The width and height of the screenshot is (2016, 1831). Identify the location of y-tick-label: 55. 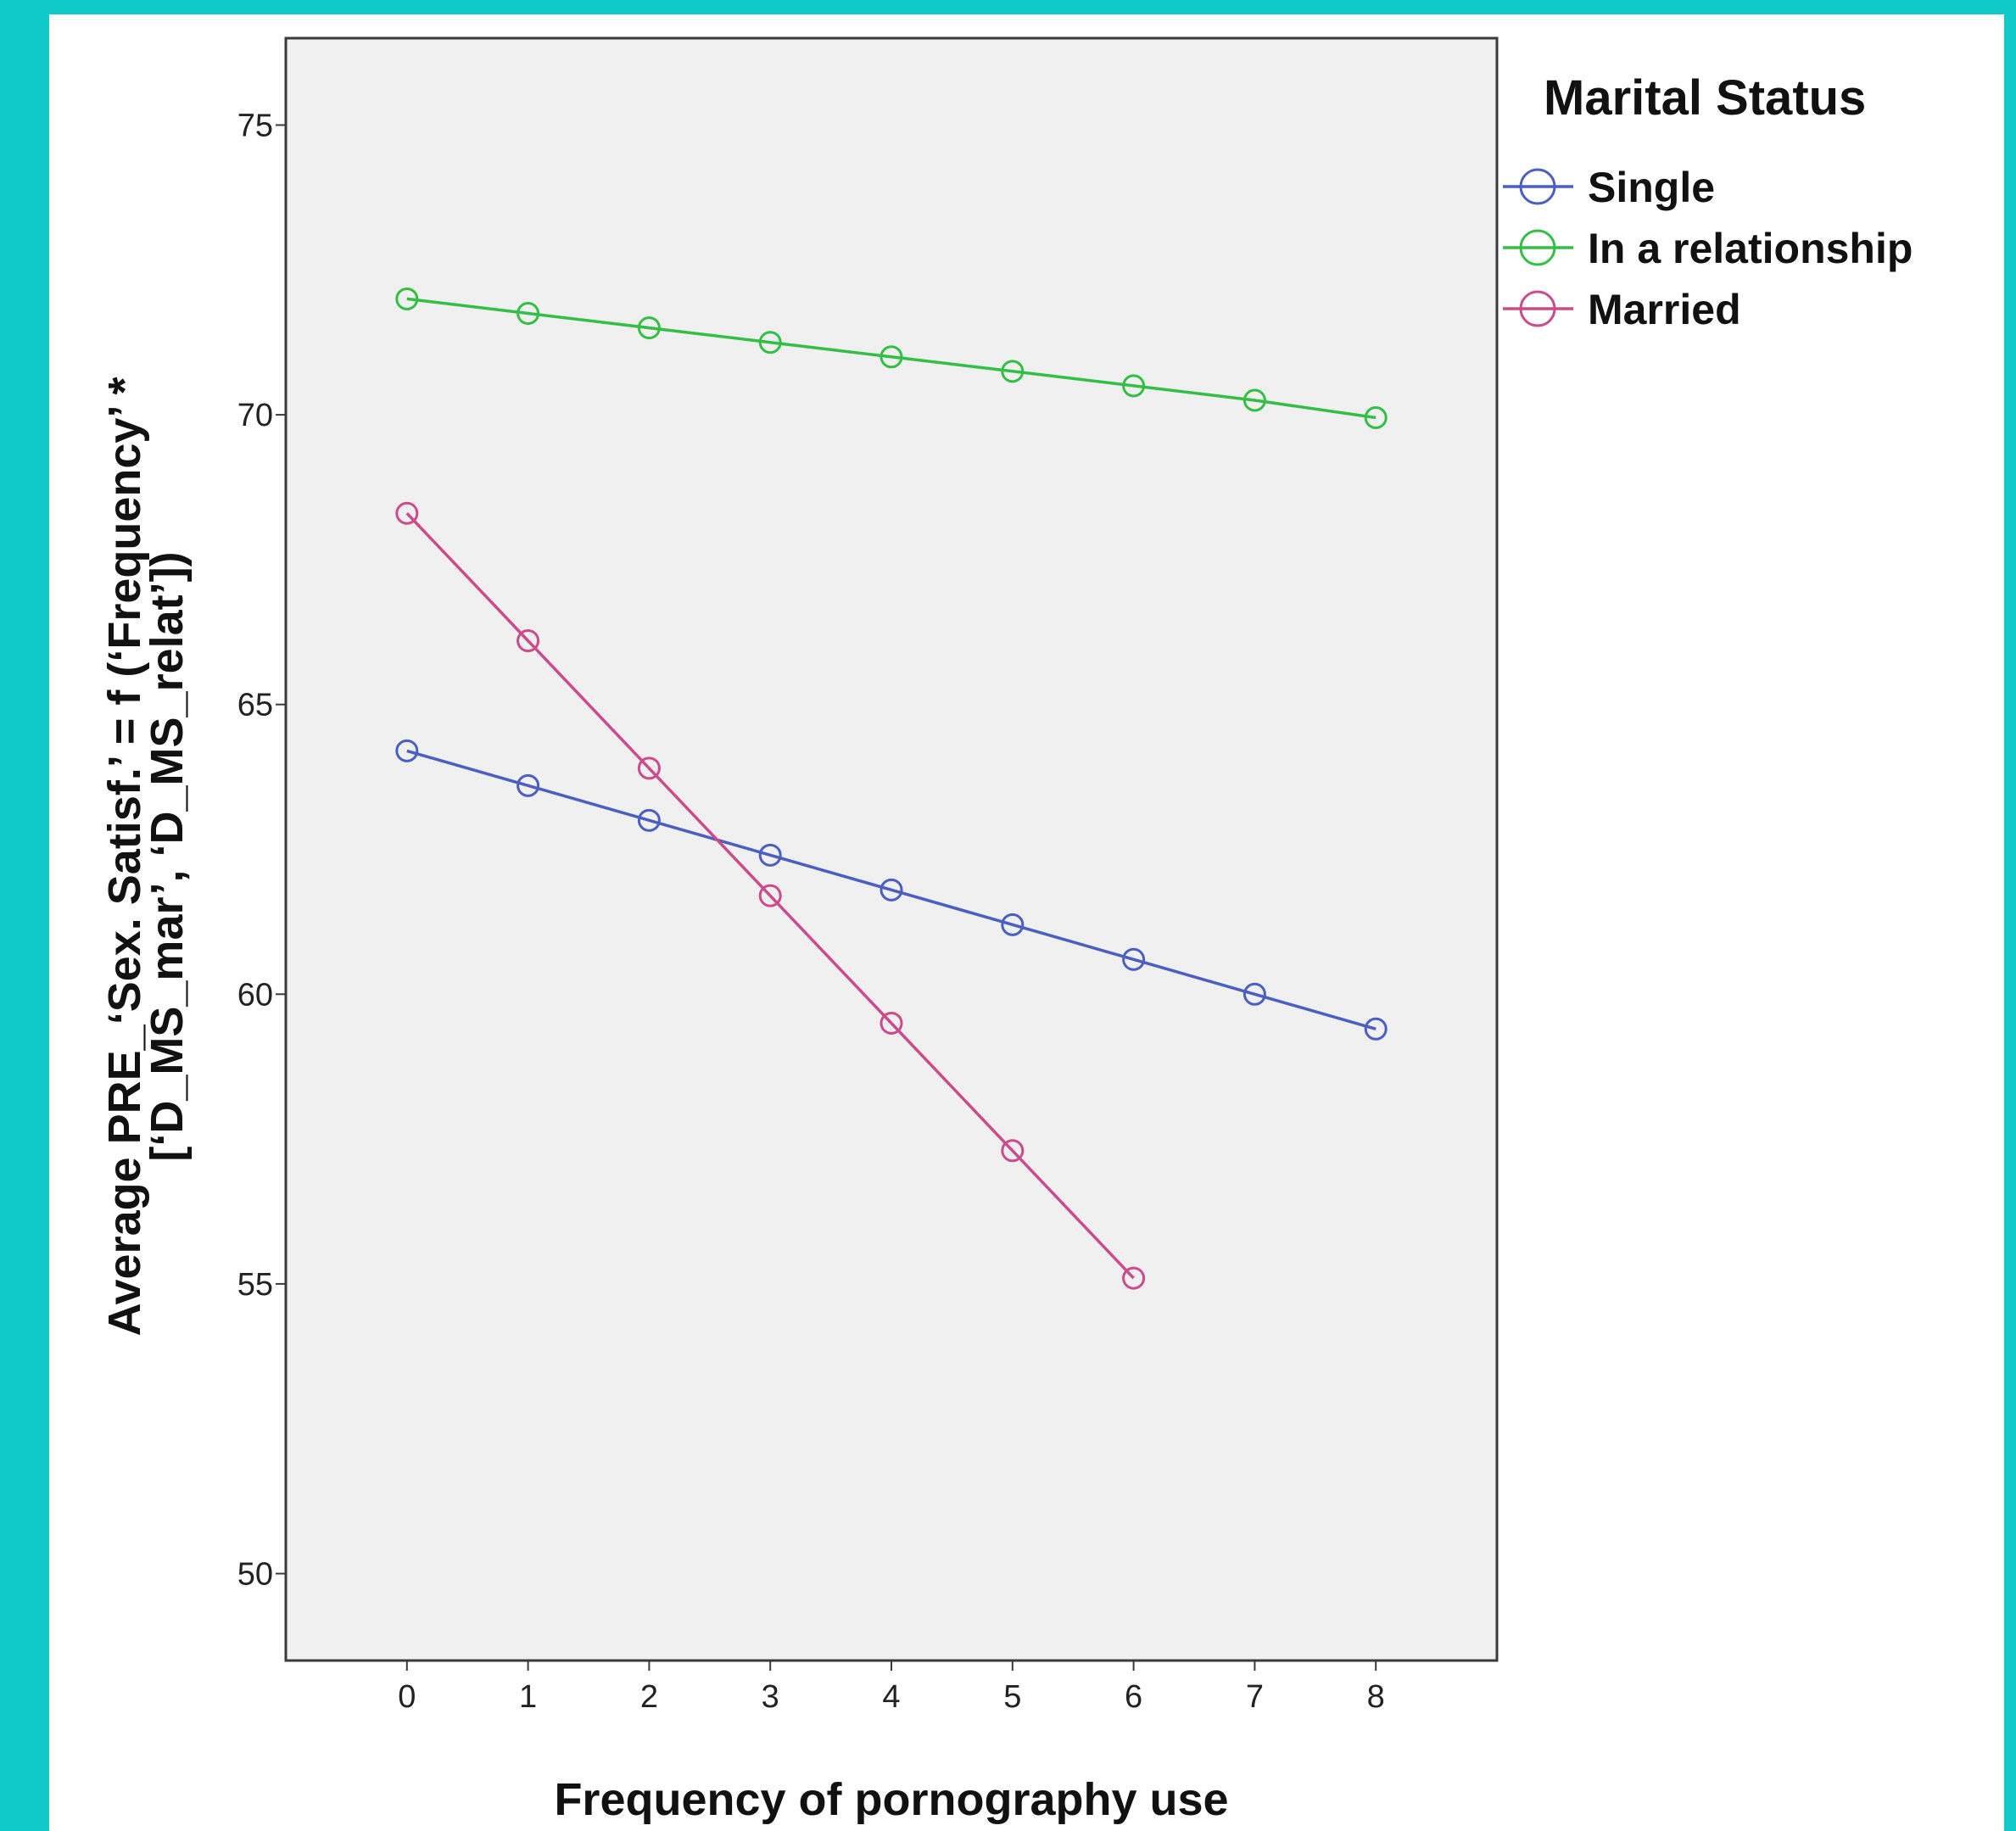
(255, 1285).